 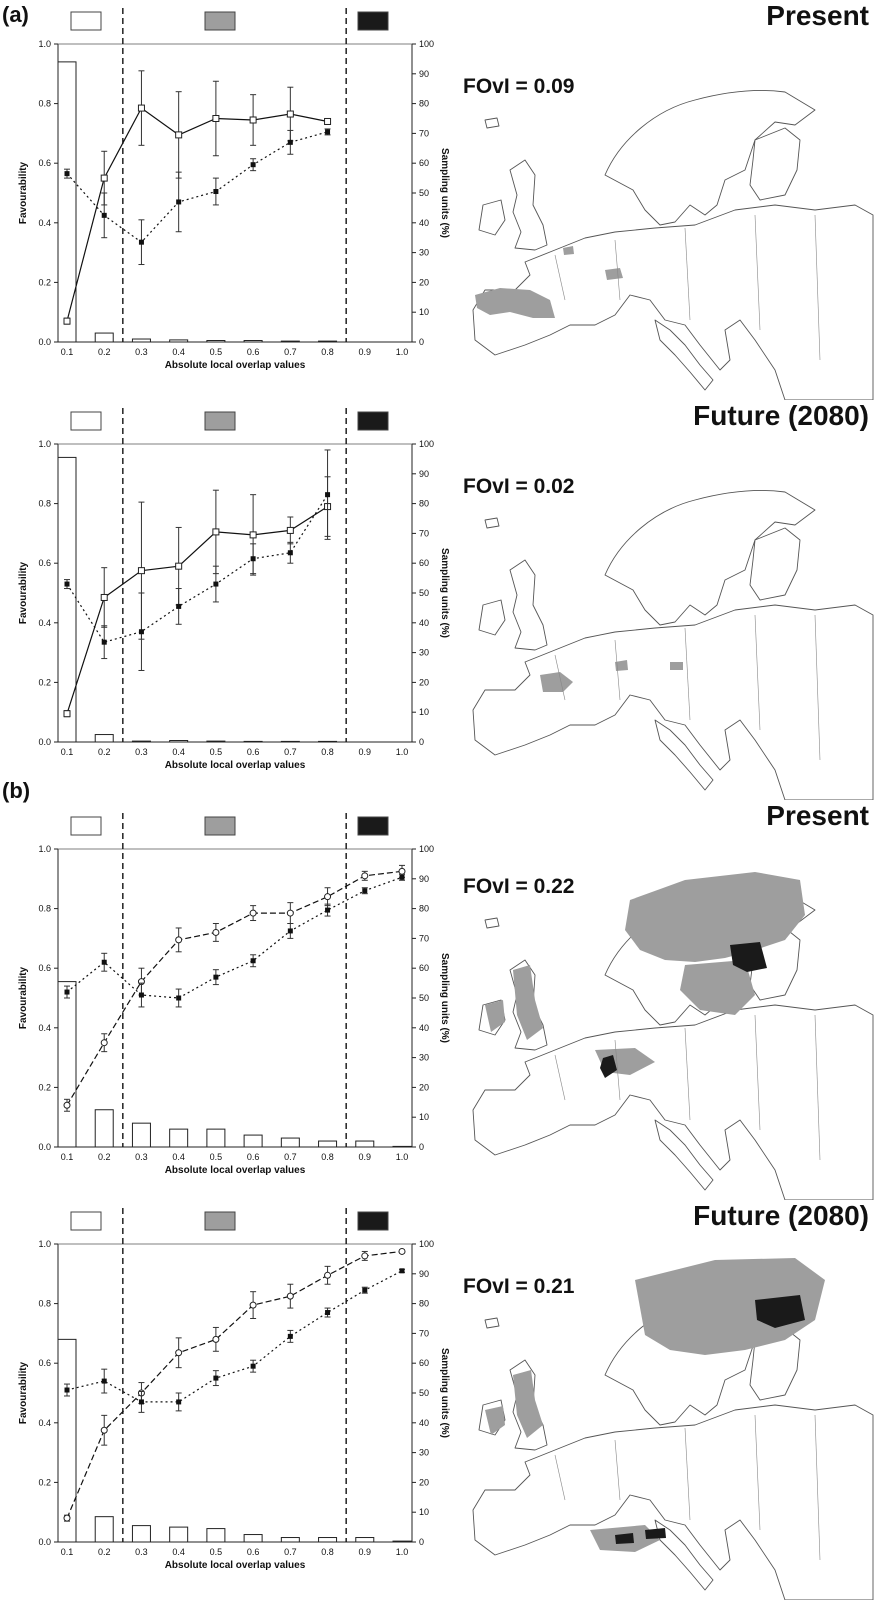 What do you see at coordinates (23, 1392) in the screenshot?
I see `y-axis-title: Favourability` at bounding box center [23, 1392].